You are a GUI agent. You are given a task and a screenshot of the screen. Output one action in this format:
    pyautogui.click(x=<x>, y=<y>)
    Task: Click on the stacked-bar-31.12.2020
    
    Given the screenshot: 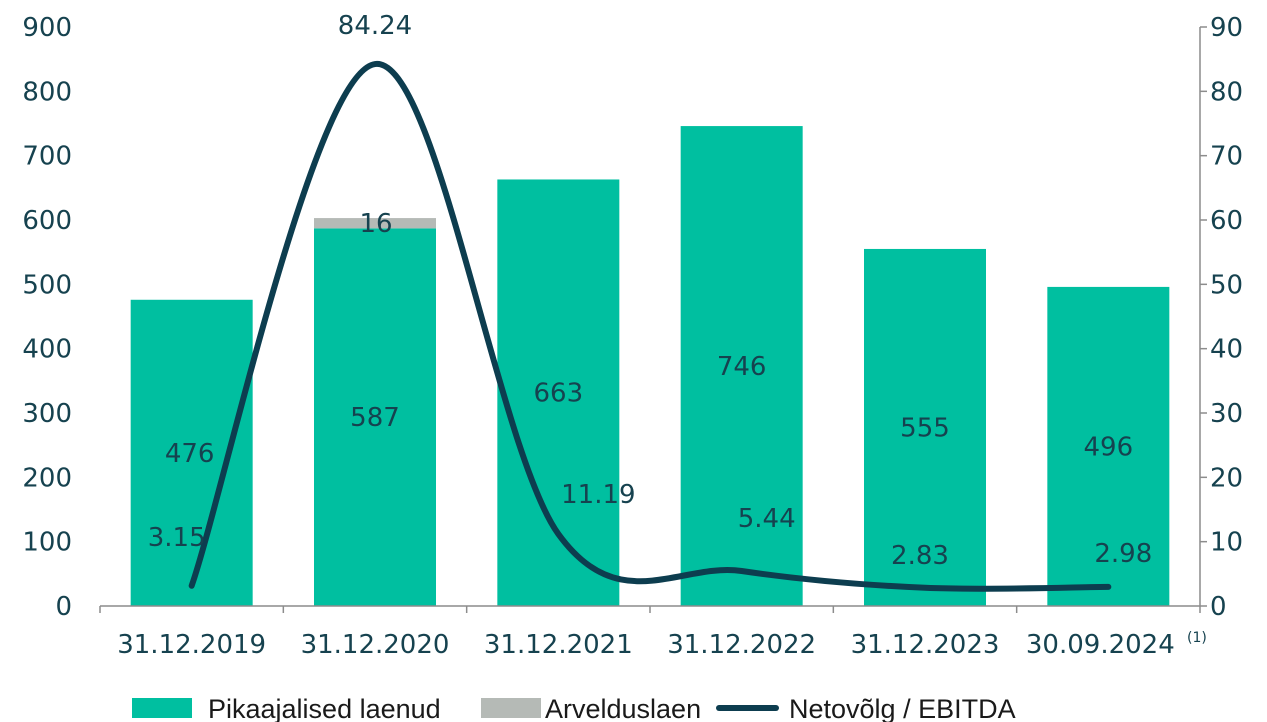 What is the action you would take?
    pyautogui.click(x=375, y=223)
    